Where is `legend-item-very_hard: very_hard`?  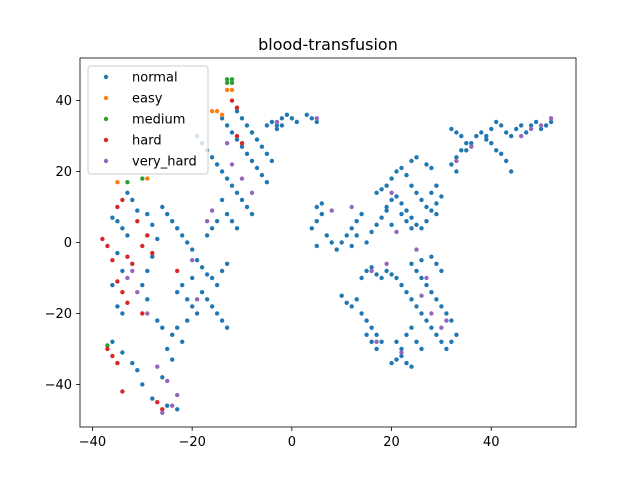 legend-item-very_hard: very_hard is located at coordinates (150, 162).